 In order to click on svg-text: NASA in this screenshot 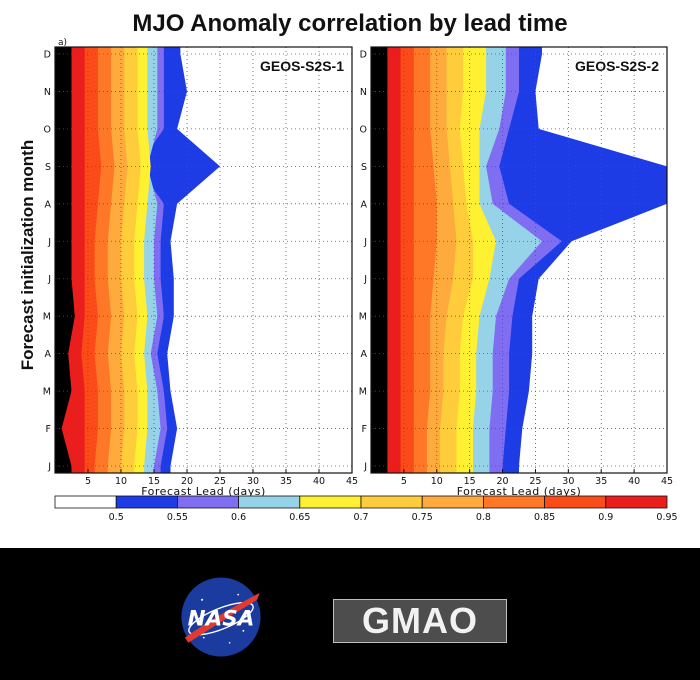, I will do `click(221, 619)`.